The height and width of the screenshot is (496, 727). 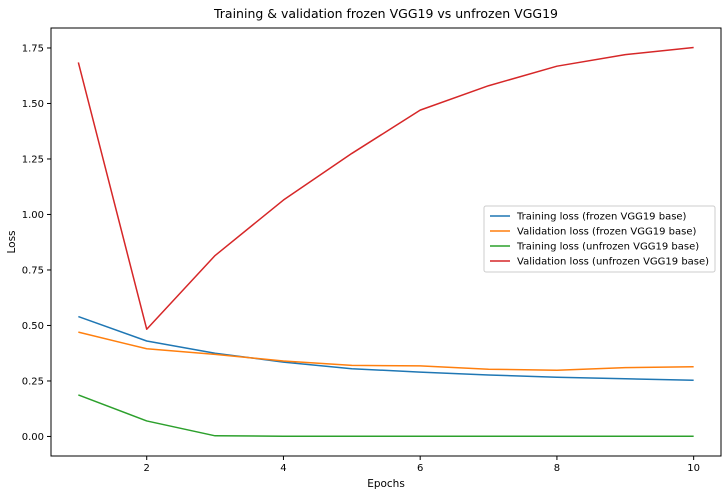 I want to click on y-tick-label: 1.75, so click(x=33, y=48).